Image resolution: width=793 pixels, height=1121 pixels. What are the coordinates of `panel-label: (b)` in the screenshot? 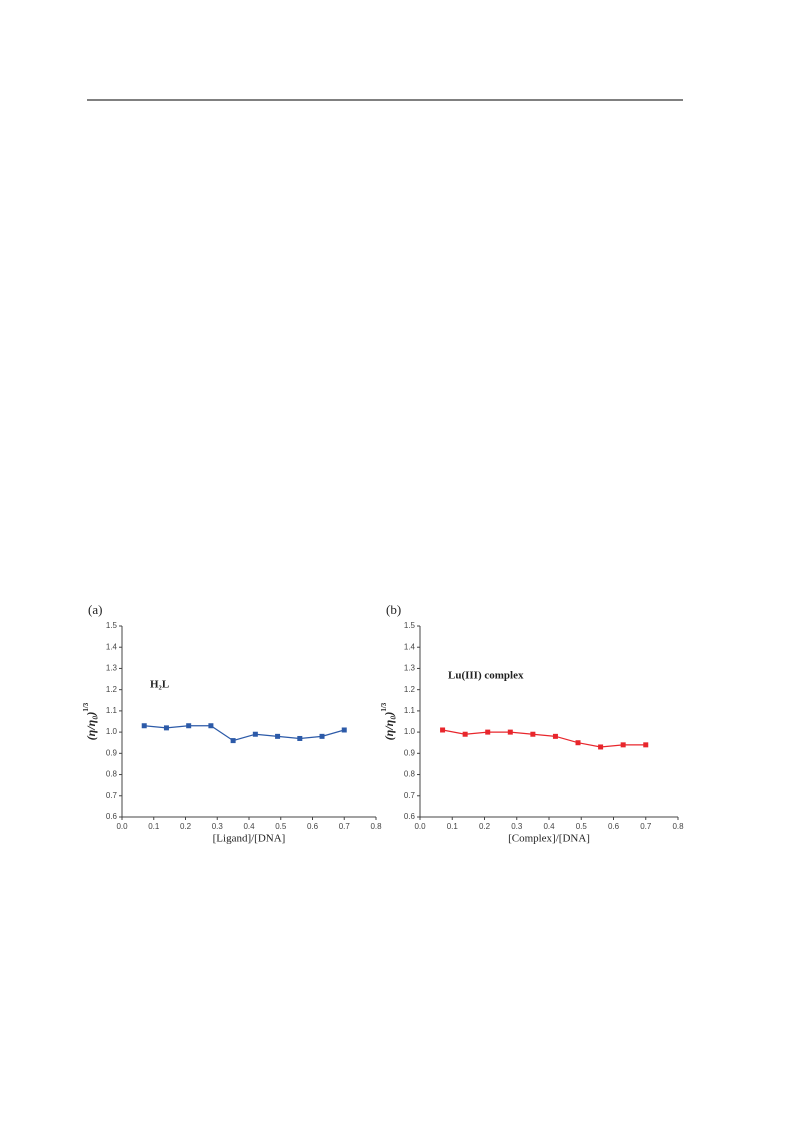 It's located at (393, 609).